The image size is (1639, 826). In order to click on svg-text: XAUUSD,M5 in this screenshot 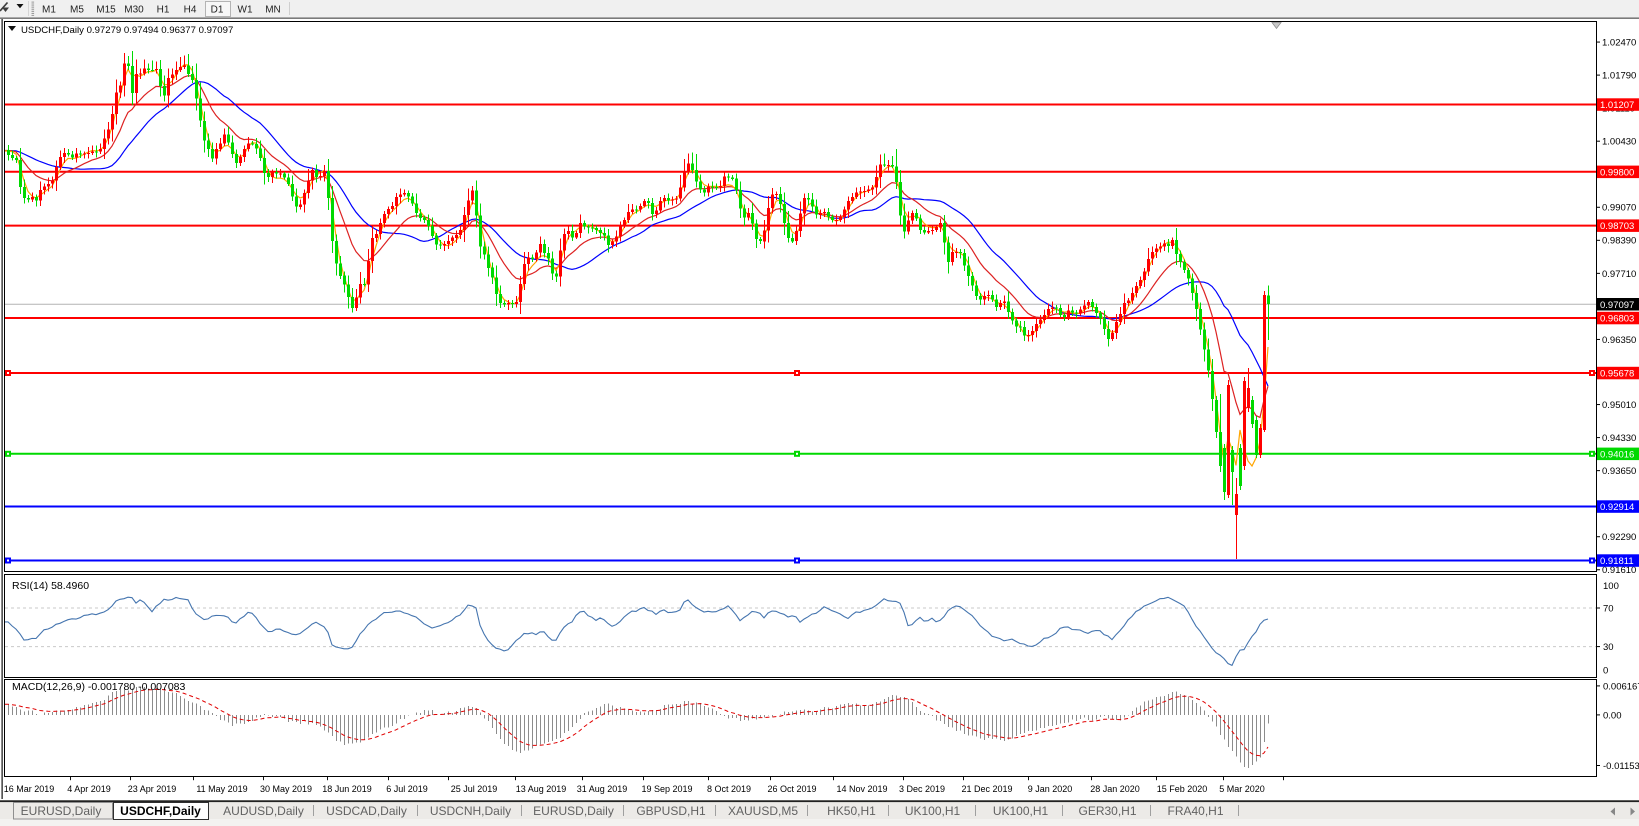, I will do `click(763, 811)`.